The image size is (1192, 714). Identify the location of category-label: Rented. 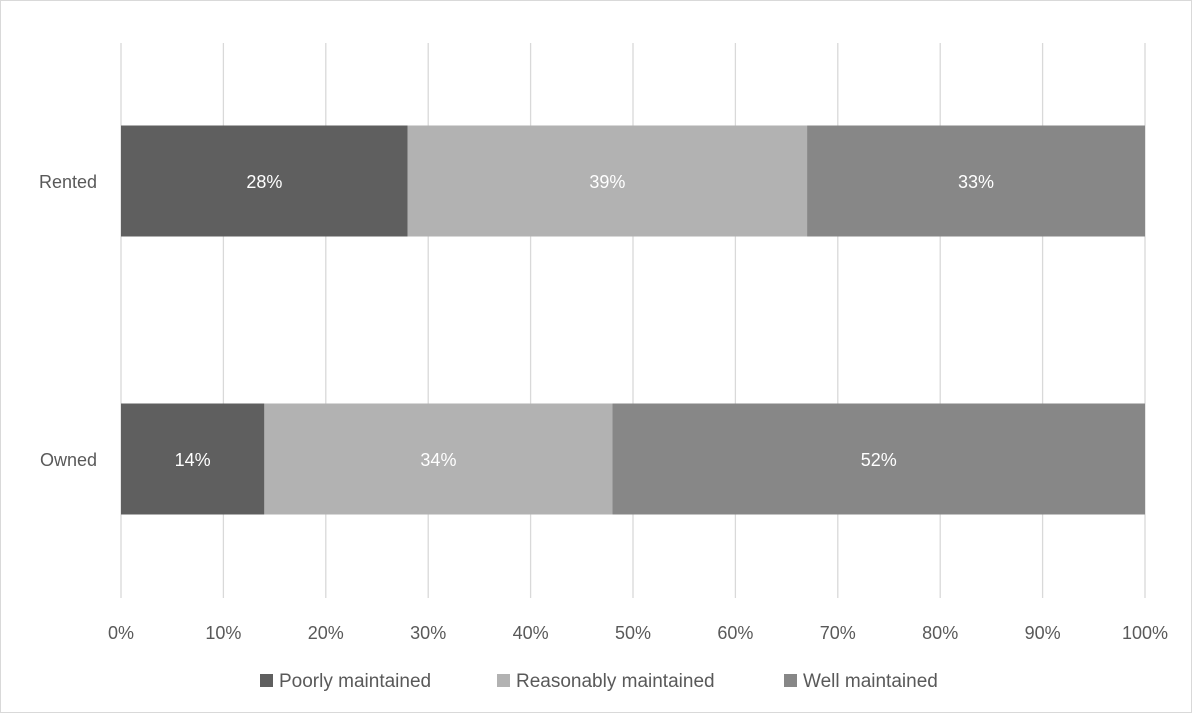
(68, 182).